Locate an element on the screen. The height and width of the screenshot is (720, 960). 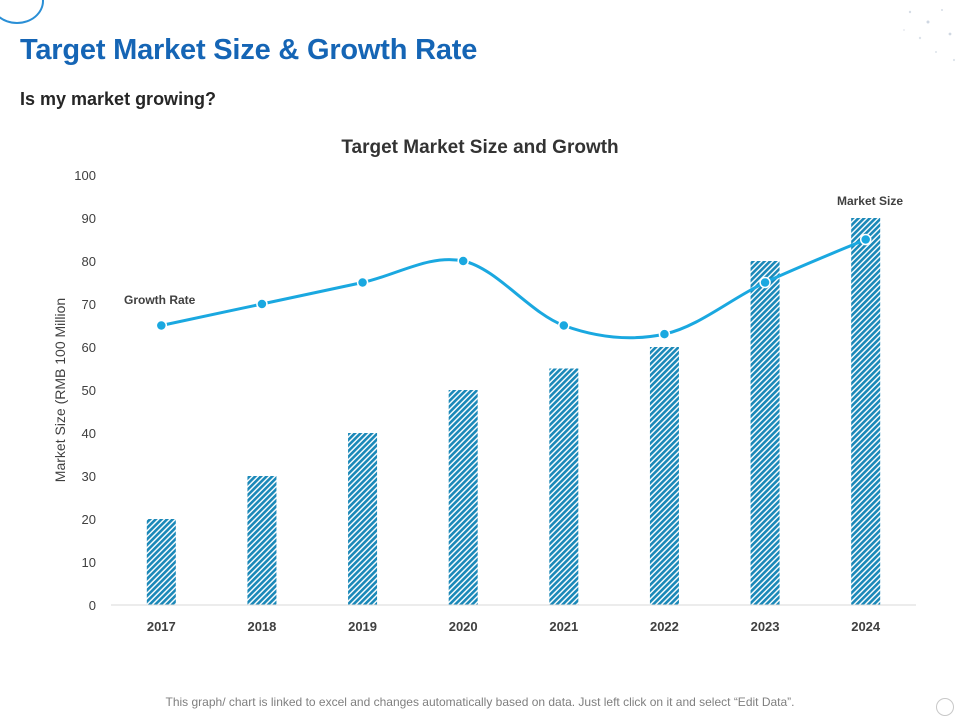
growth-rate-point-2018 is located at coordinates (262, 304).